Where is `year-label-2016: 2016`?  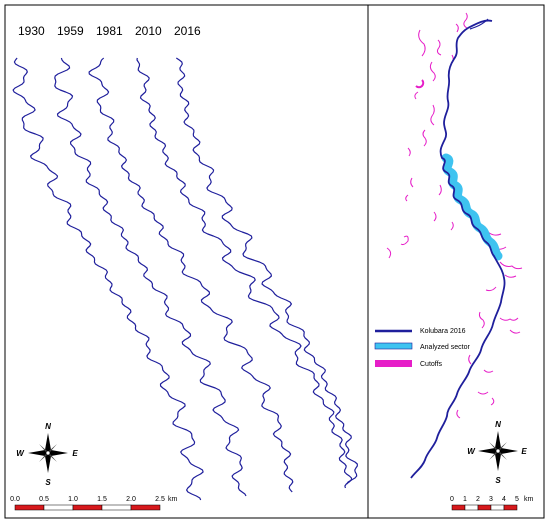
year-label-2016: 2016 is located at coordinates (187, 31).